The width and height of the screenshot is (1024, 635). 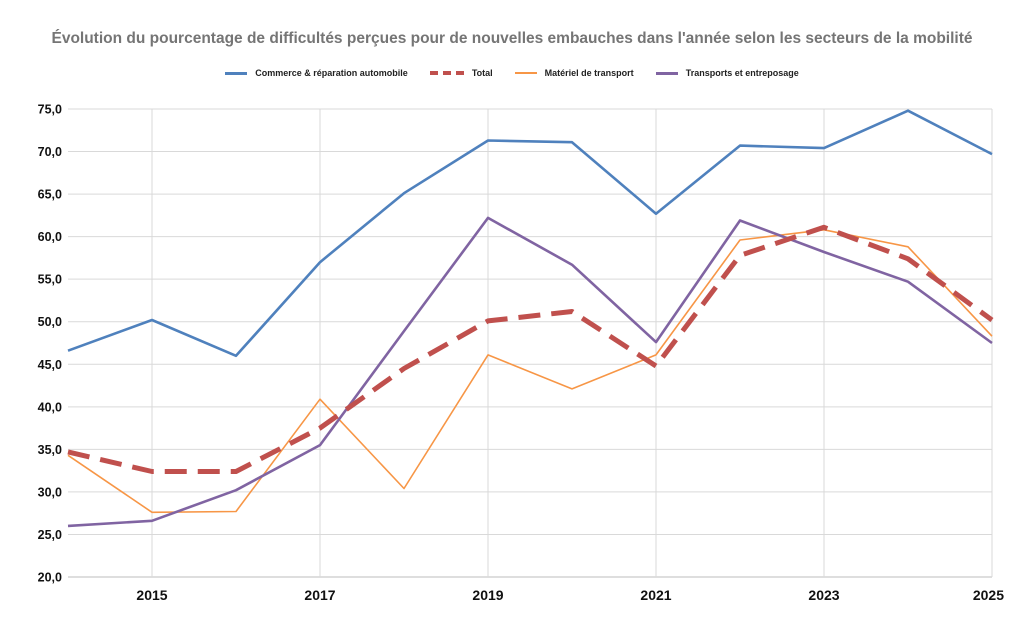 I want to click on legend-swatch-materiel, so click(x=525, y=73).